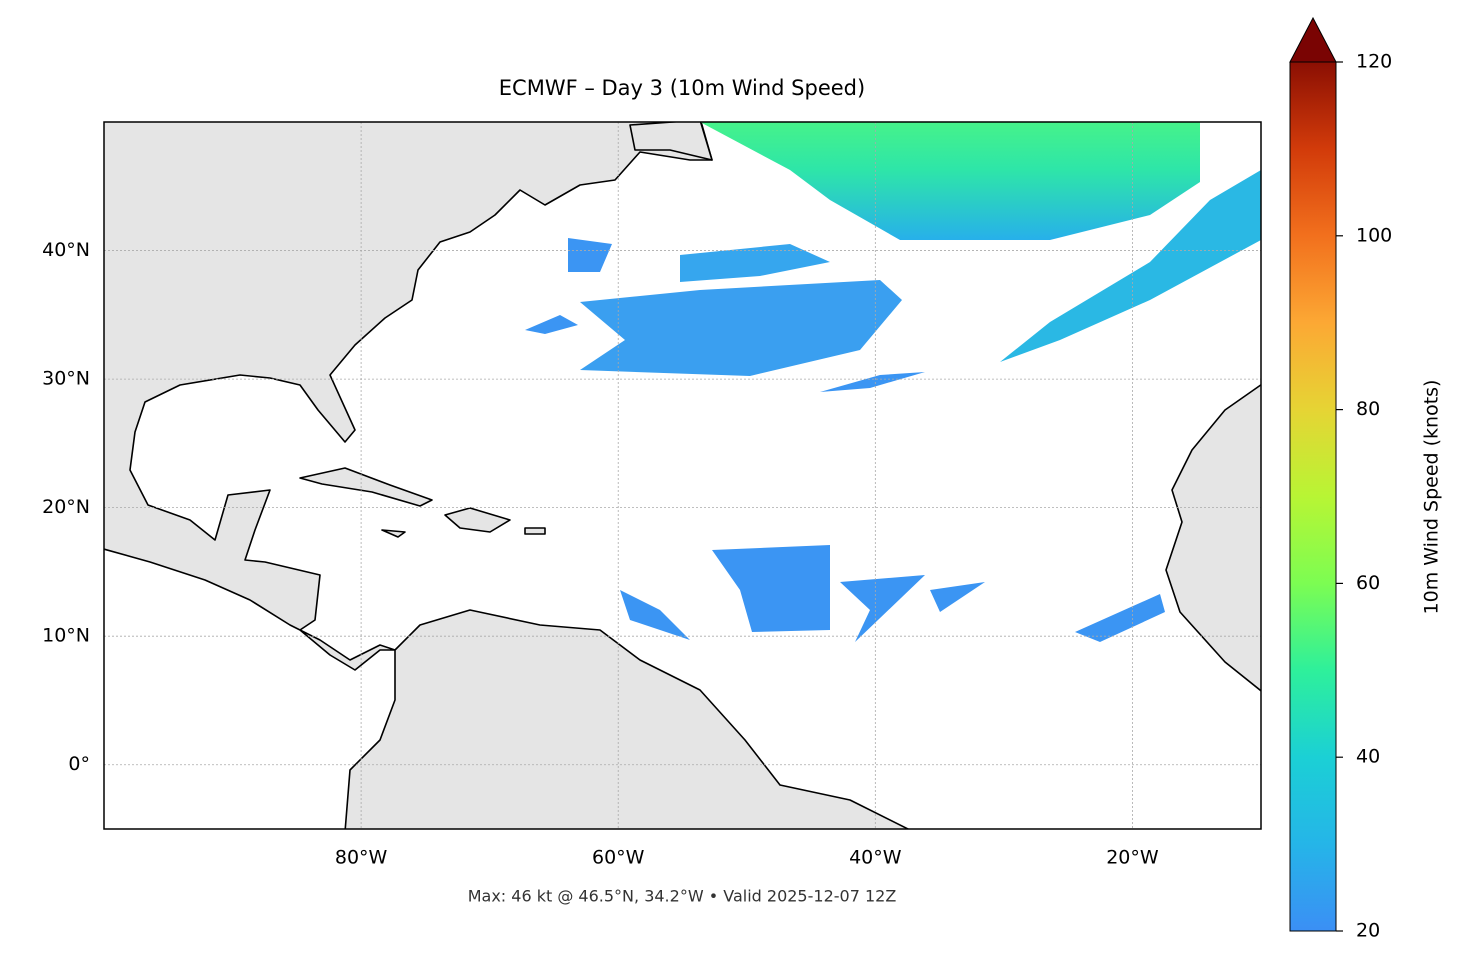 The height and width of the screenshot is (969, 1466). I want to click on chart-title: ECMWF – Day 3 (10m Wind Speed), so click(682, 88).